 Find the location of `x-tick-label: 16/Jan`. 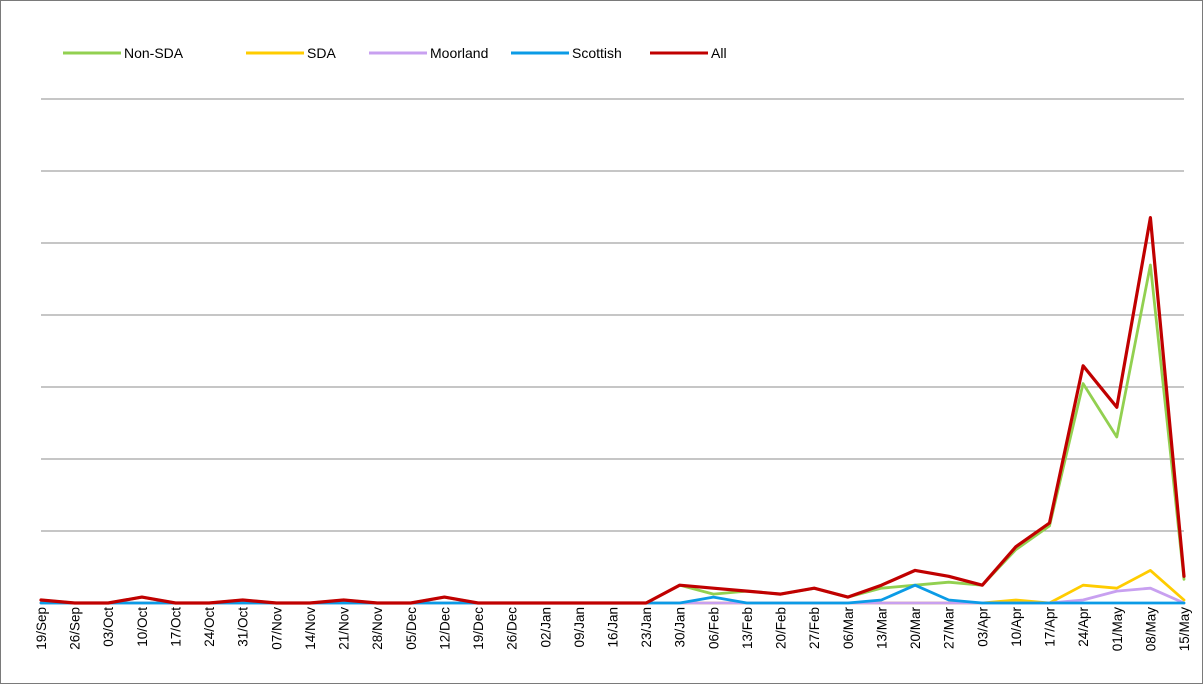

x-tick-label: 16/Jan is located at coordinates (613, 627).